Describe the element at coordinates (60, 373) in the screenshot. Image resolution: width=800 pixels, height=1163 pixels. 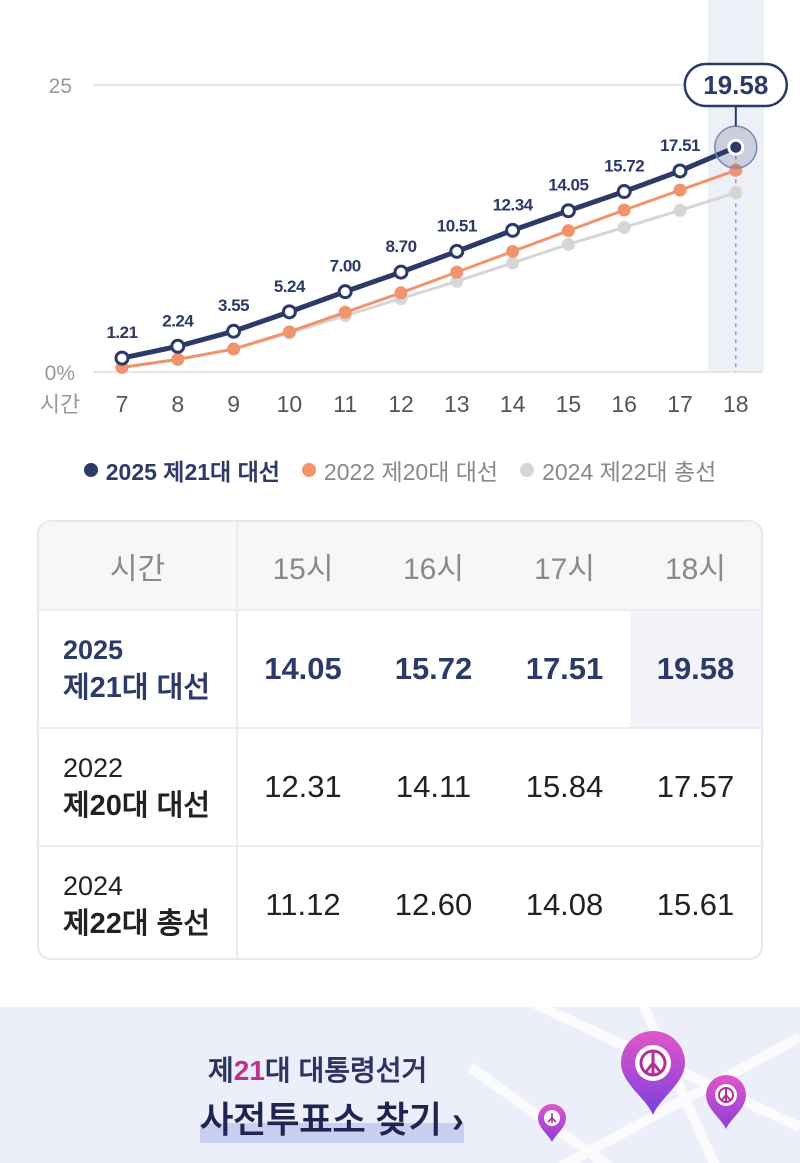
I see `y-tick-label: 0%` at that location.